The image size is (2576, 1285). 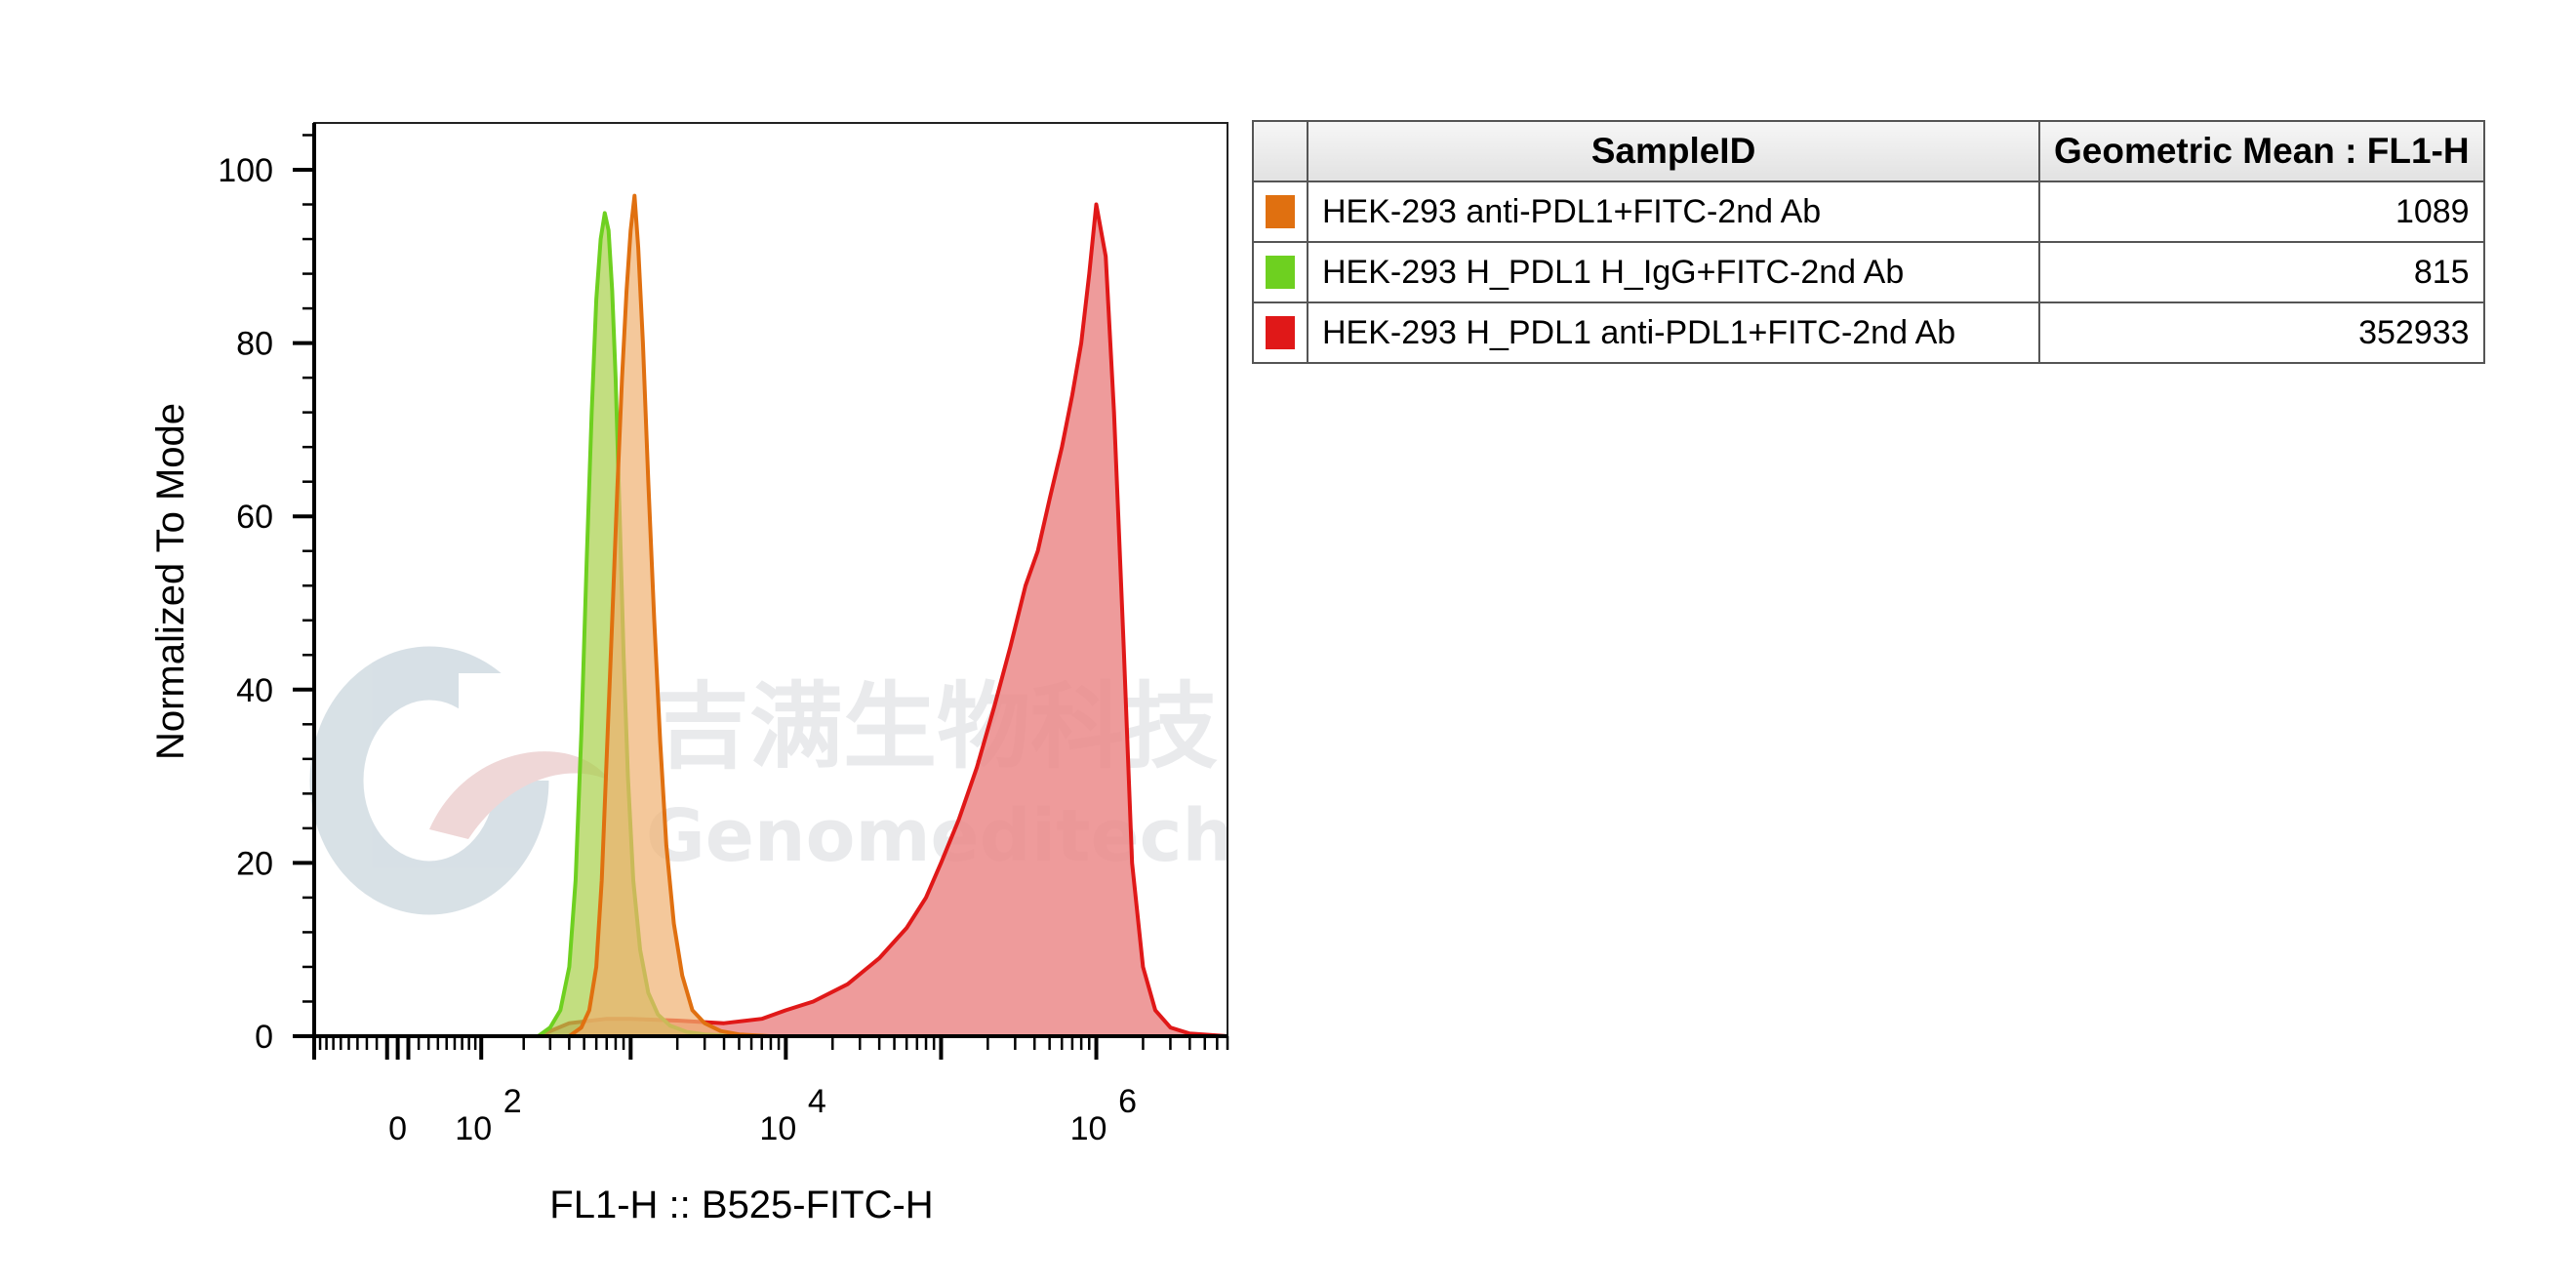 I want to click on legend-row: HEK-293 H_PDL1 H_IgG+FITC-2nd Ab 815, so click(x=1868, y=272).